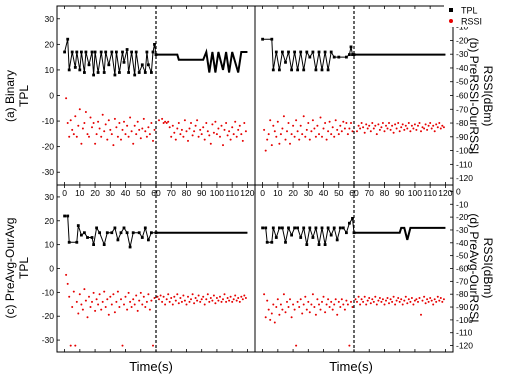 This screenshot has width=505, height=376. Describe the element at coordinates (48, 316) in the screenshot. I see `y-tick-label: -20` at that location.